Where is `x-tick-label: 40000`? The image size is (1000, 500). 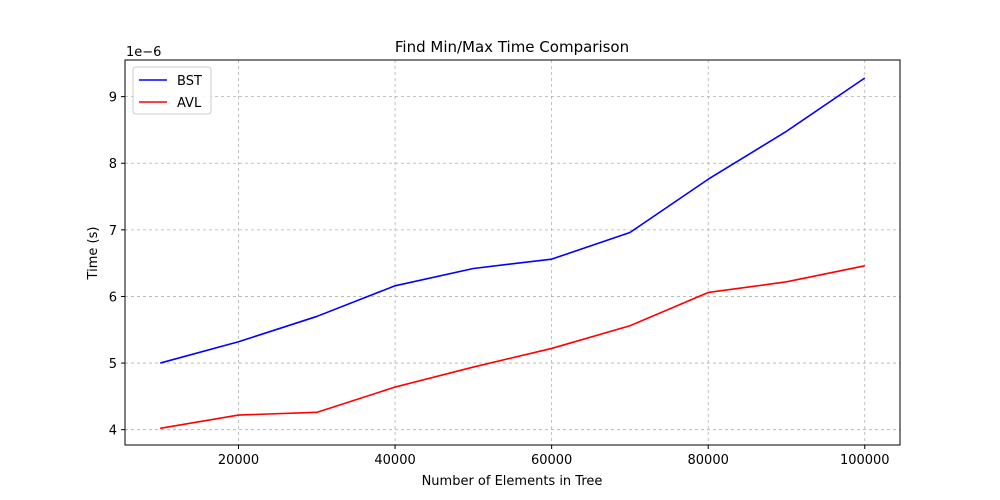
x-tick-label: 40000 is located at coordinates (394, 460).